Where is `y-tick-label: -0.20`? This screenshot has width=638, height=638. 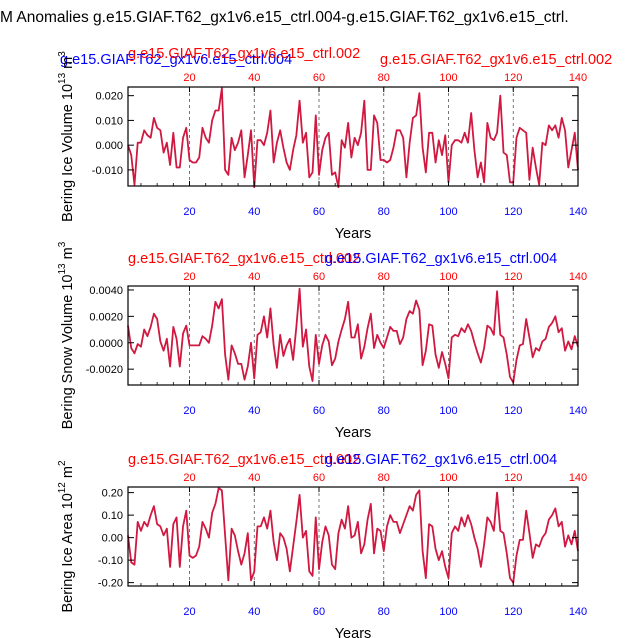
y-tick-label: -0.20 is located at coordinates (110, 584).